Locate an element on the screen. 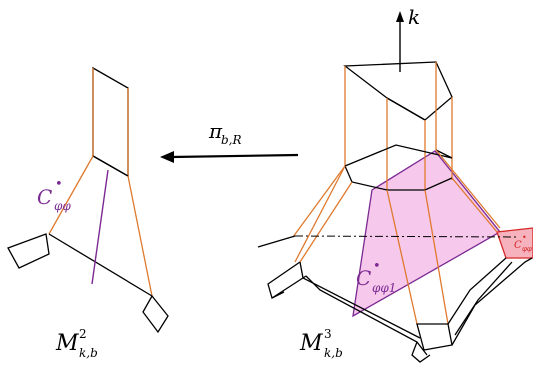  right-small-square is located at coordinates (155, 314).